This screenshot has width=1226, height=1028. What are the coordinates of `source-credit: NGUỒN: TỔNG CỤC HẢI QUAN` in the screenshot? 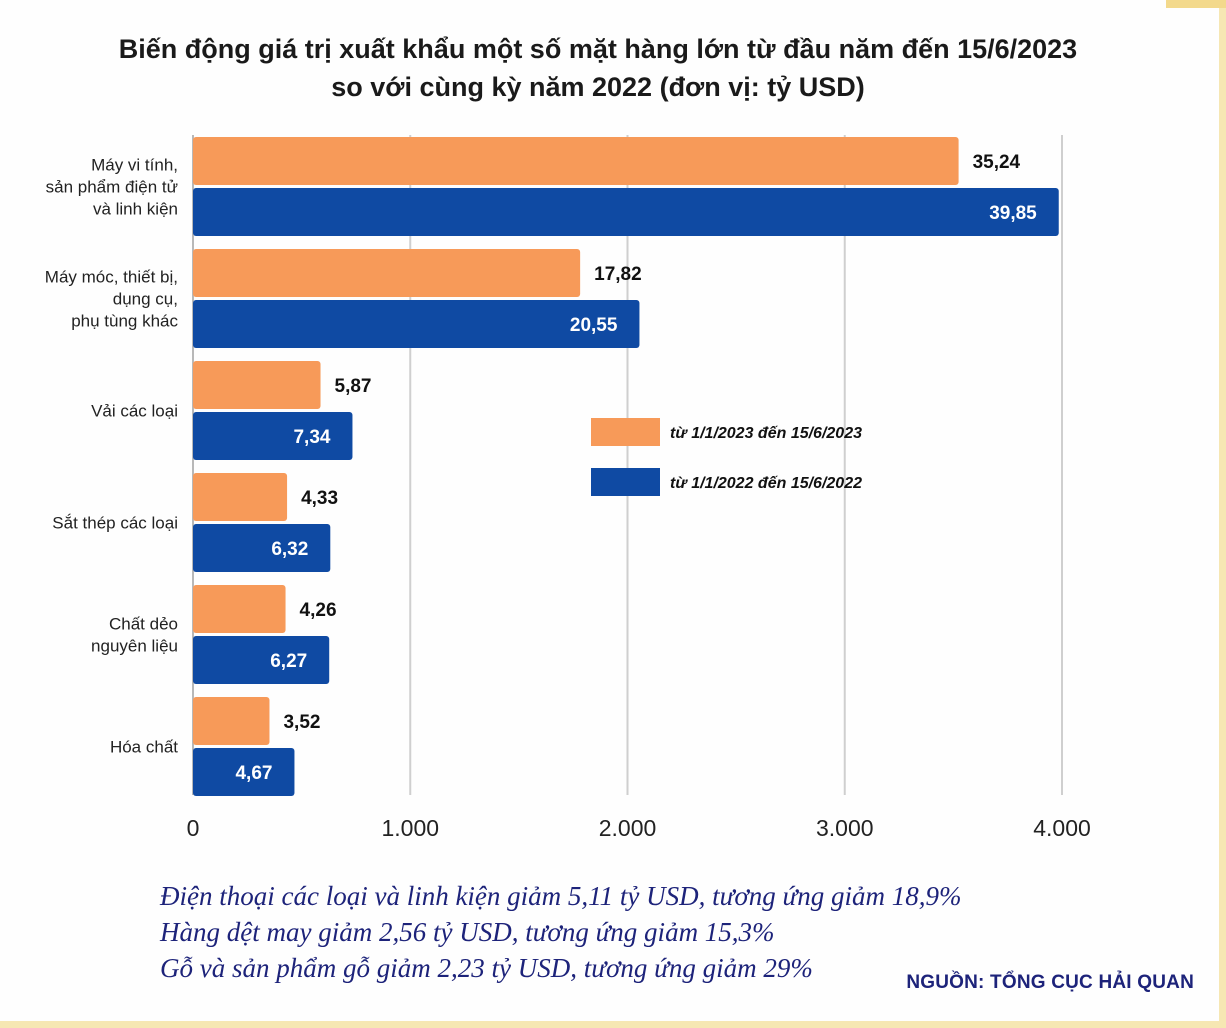 It's located at (1050, 982).